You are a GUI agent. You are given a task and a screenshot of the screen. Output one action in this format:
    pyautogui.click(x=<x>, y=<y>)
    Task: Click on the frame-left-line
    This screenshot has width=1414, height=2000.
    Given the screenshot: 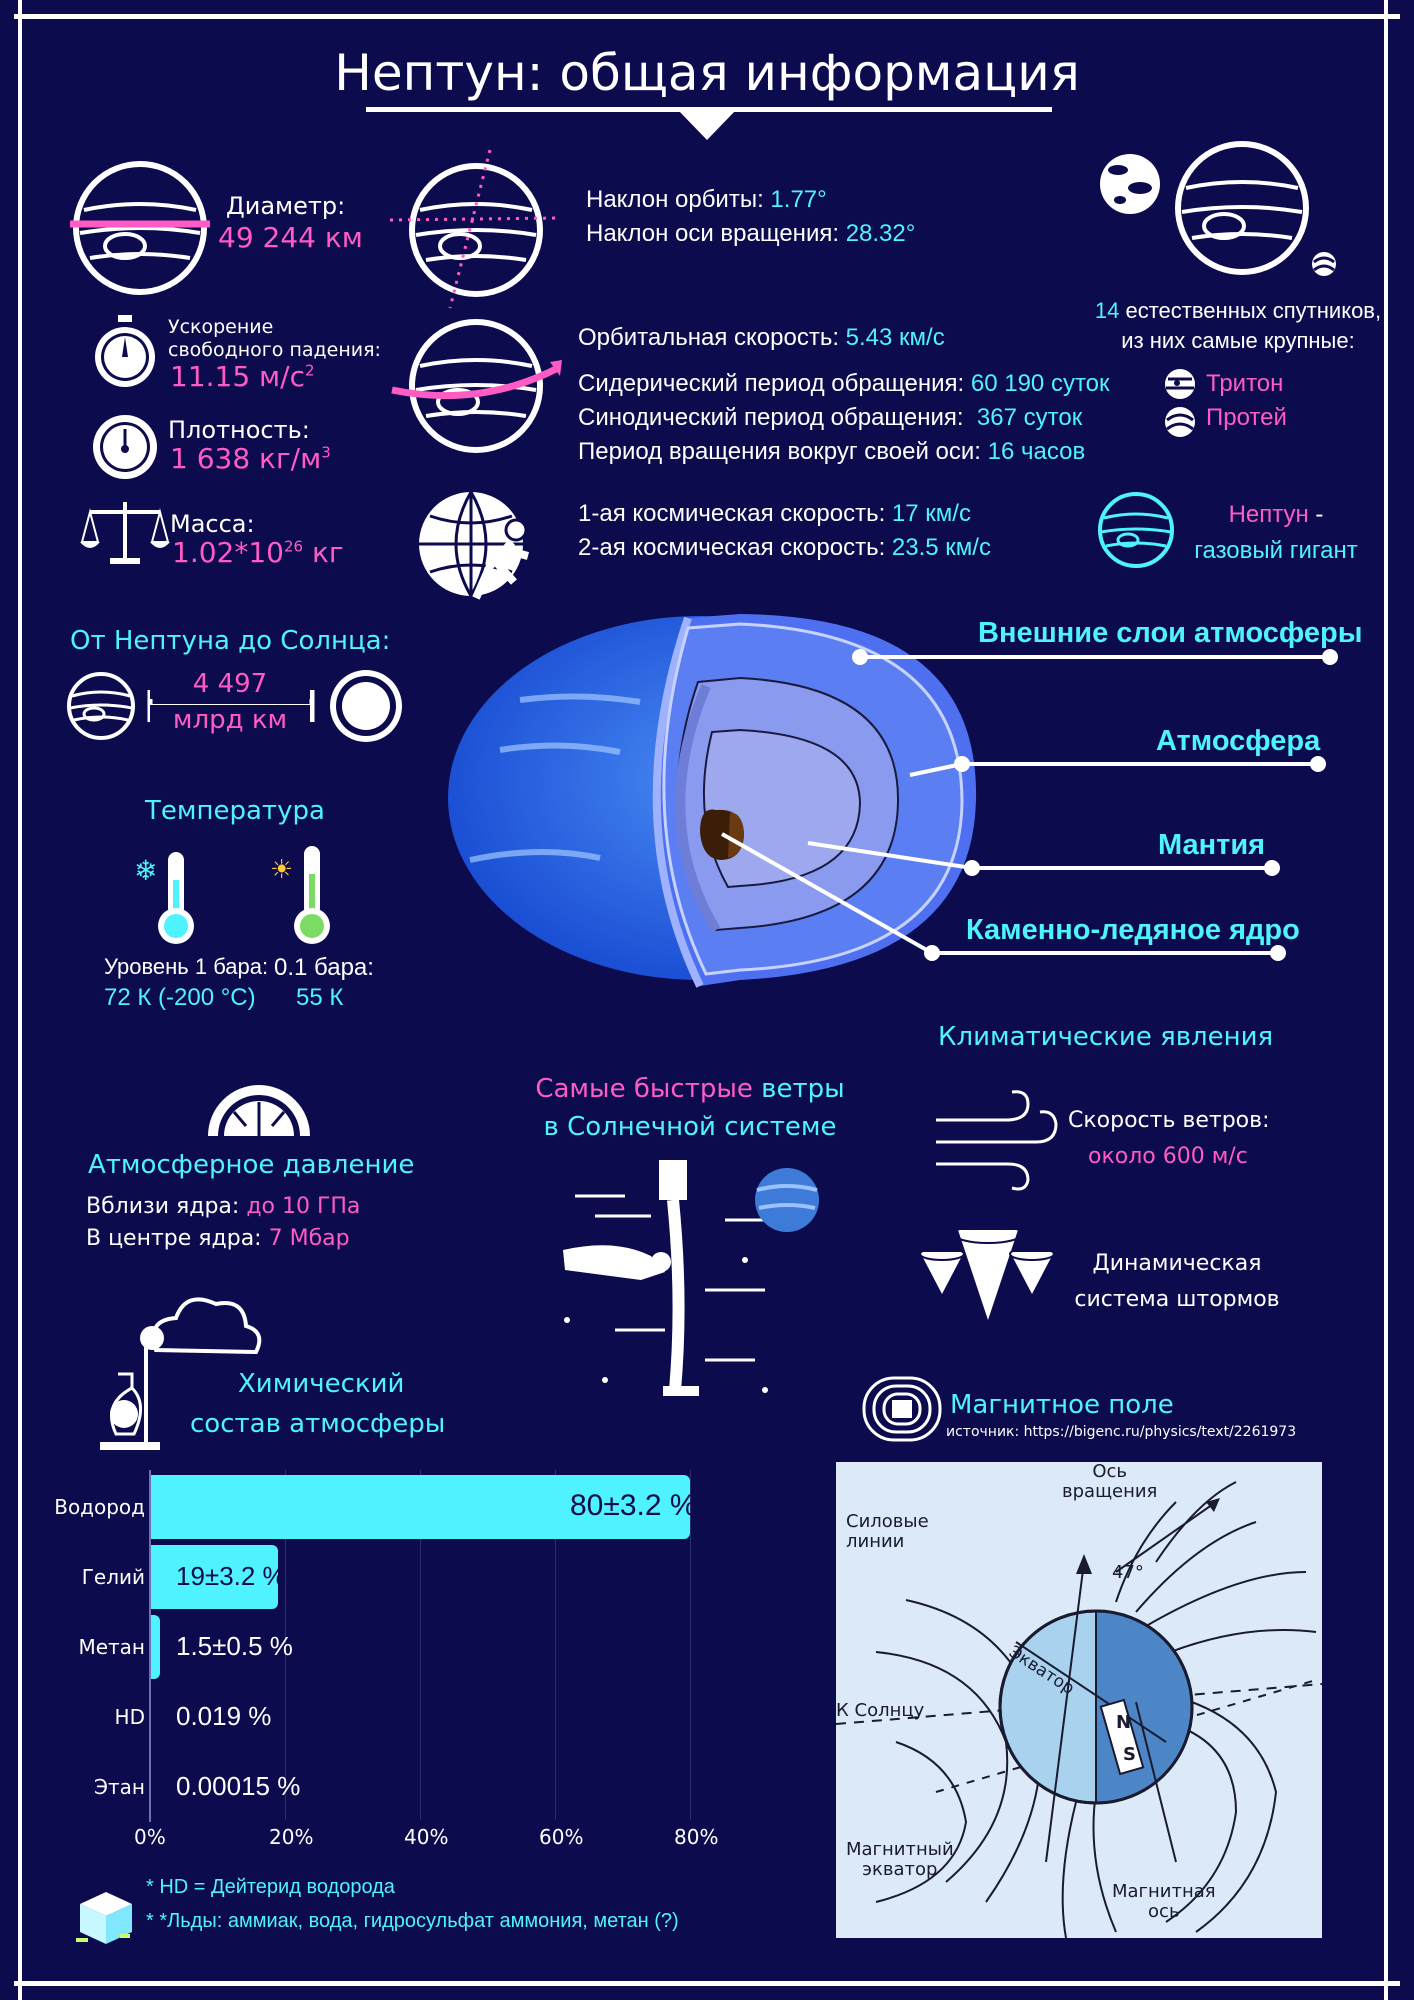 What is the action you would take?
    pyautogui.click(x=20, y=1000)
    